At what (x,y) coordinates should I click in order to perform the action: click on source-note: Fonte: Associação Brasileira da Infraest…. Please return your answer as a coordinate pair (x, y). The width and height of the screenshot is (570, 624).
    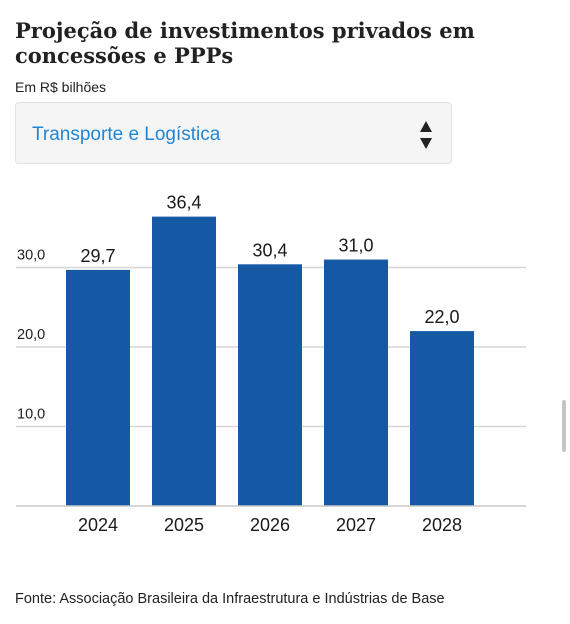
    Looking at the image, I should click on (230, 599).